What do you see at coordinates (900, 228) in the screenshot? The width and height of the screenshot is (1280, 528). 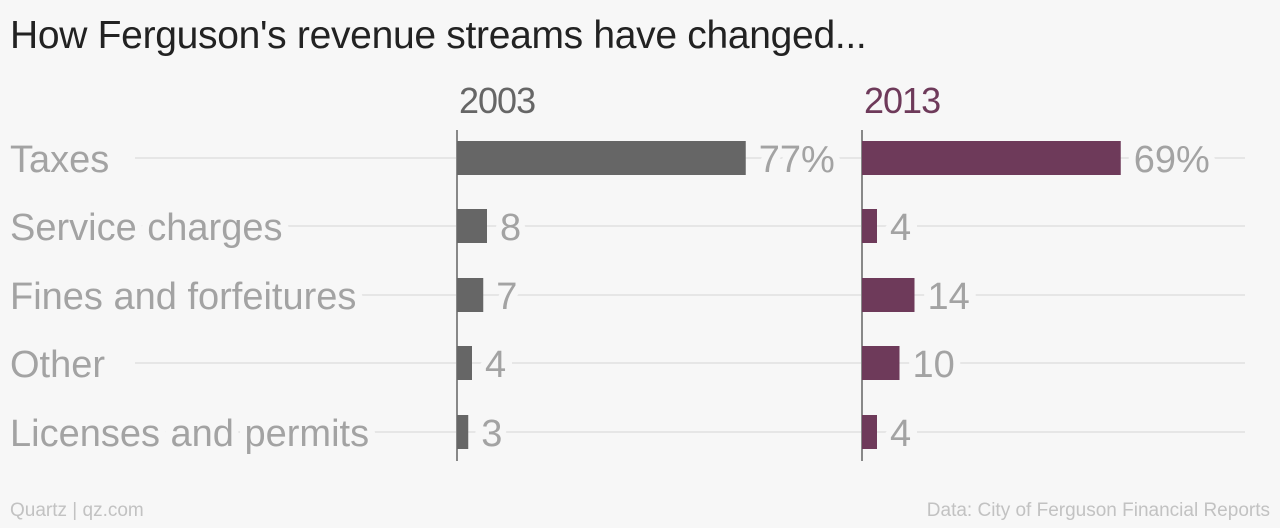 I see `value-label-2013-1: 4` at bounding box center [900, 228].